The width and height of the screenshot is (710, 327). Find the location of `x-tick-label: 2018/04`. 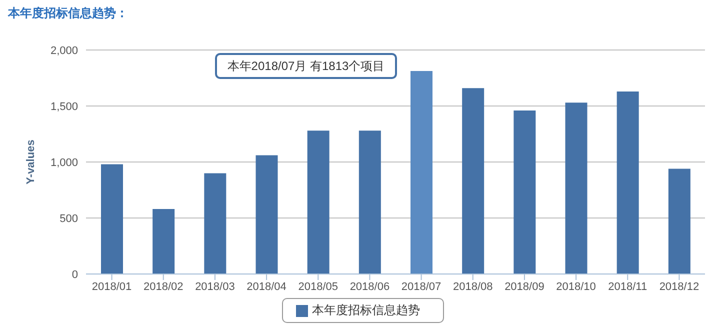

x-tick-label: 2018/04 is located at coordinates (266, 286).